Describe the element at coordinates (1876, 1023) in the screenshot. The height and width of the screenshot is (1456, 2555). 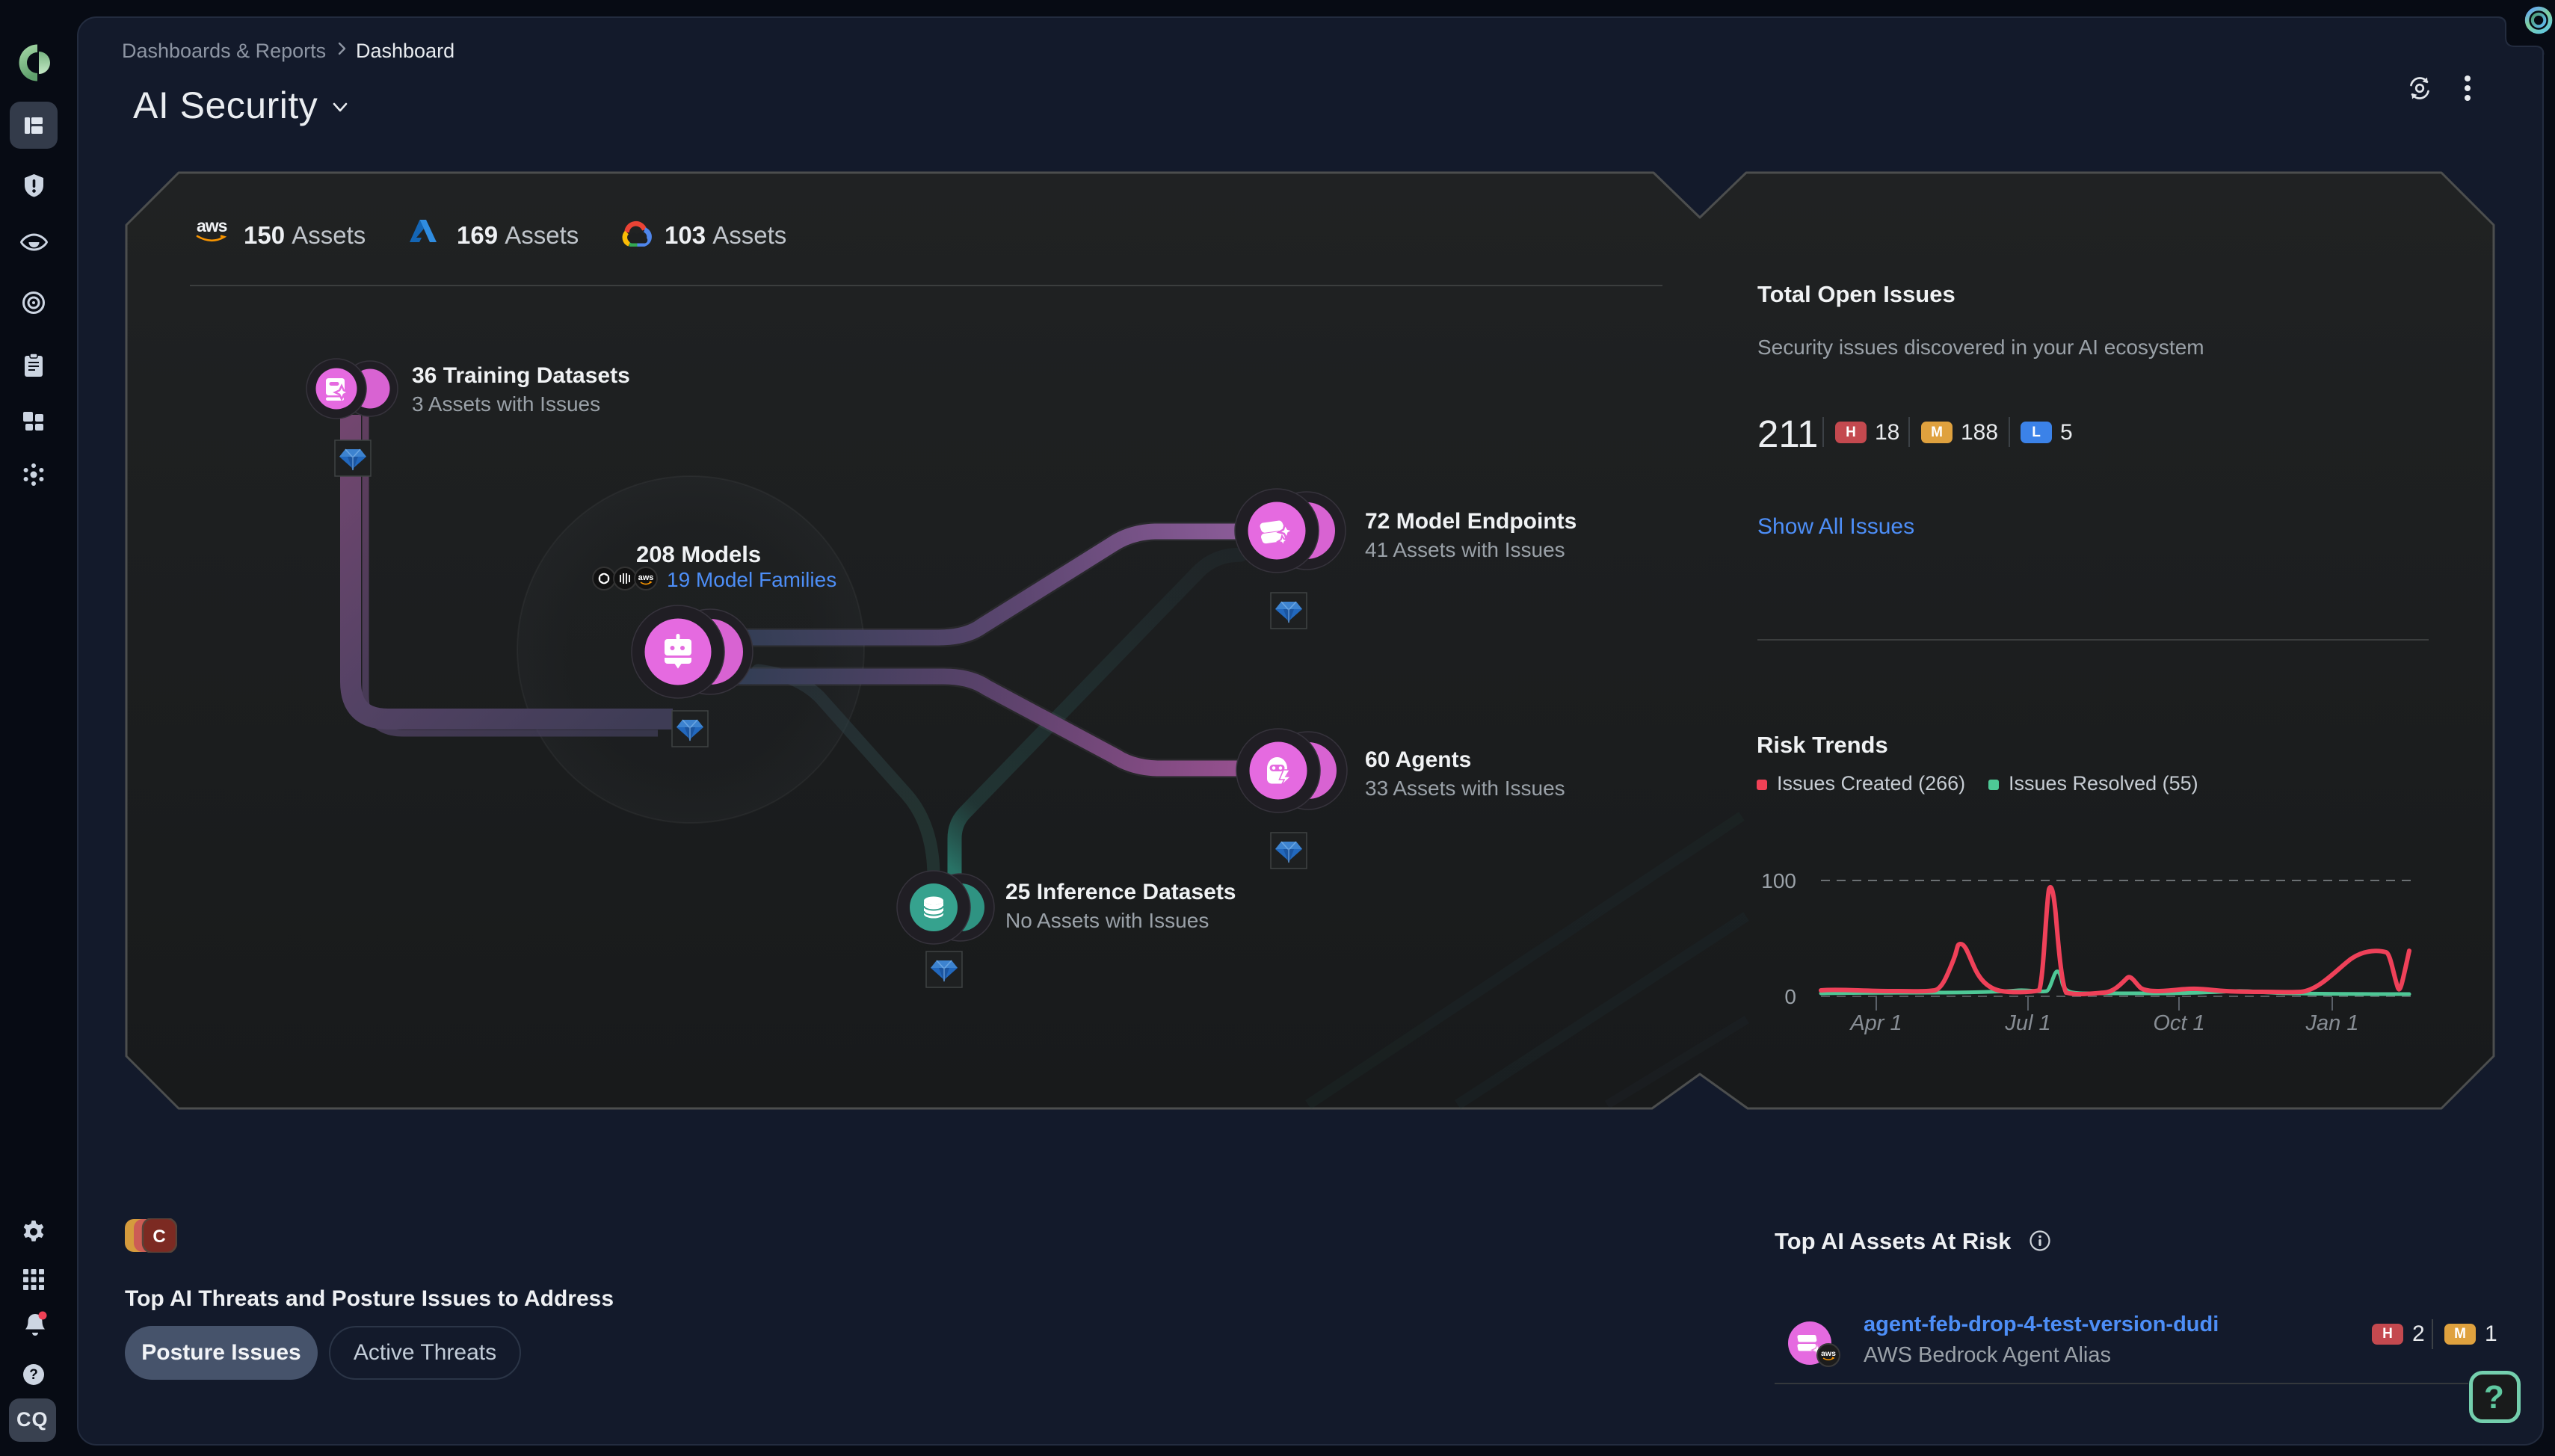
I see `svg-text: Apr 1` at that location.